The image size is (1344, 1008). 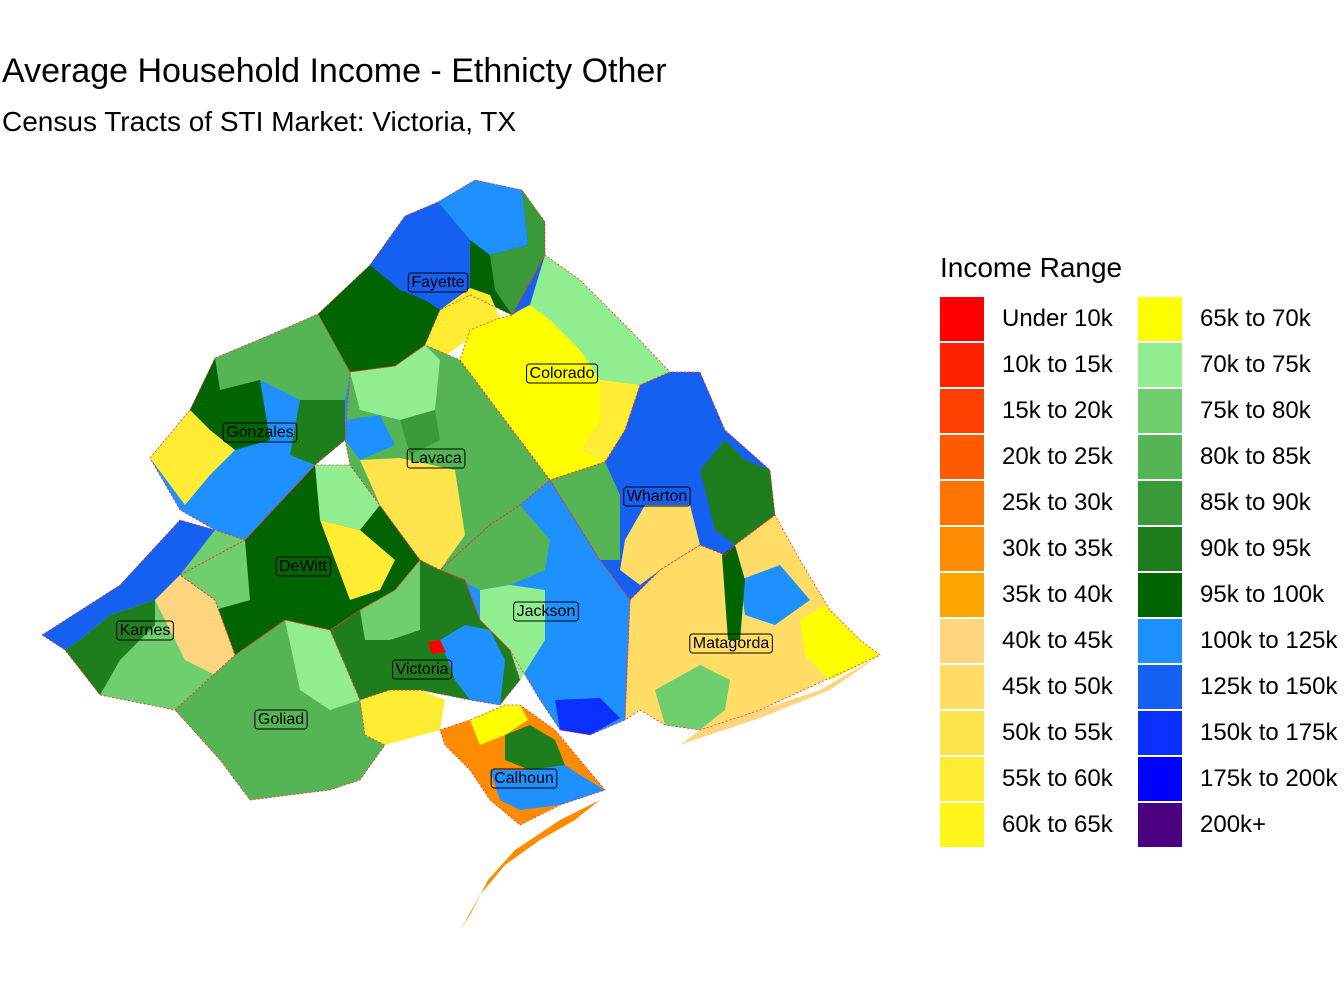 I want to click on legend-label: 85k to 90k, so click(x=1255, y=502).